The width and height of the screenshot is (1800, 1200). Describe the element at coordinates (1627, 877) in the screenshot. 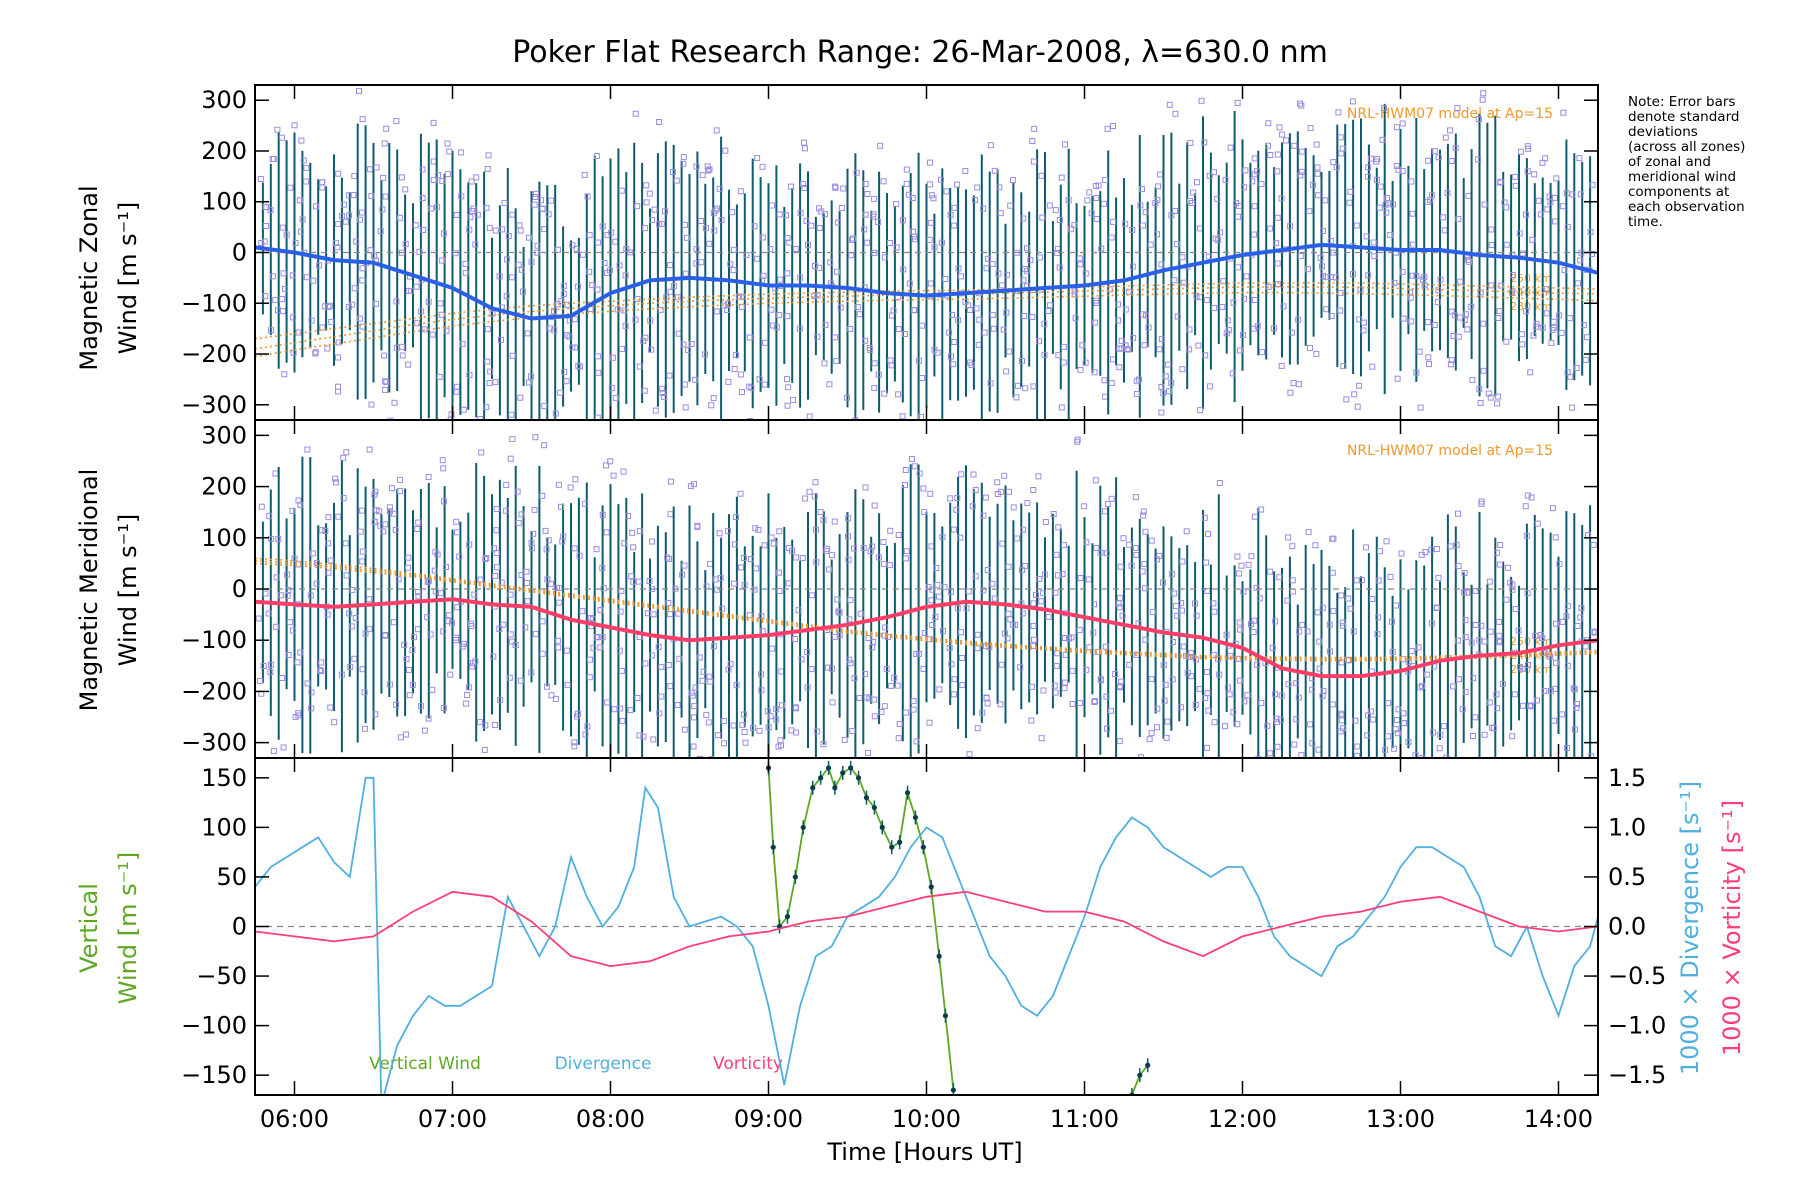

I see `y2-tick-label: 0.5` at that location.